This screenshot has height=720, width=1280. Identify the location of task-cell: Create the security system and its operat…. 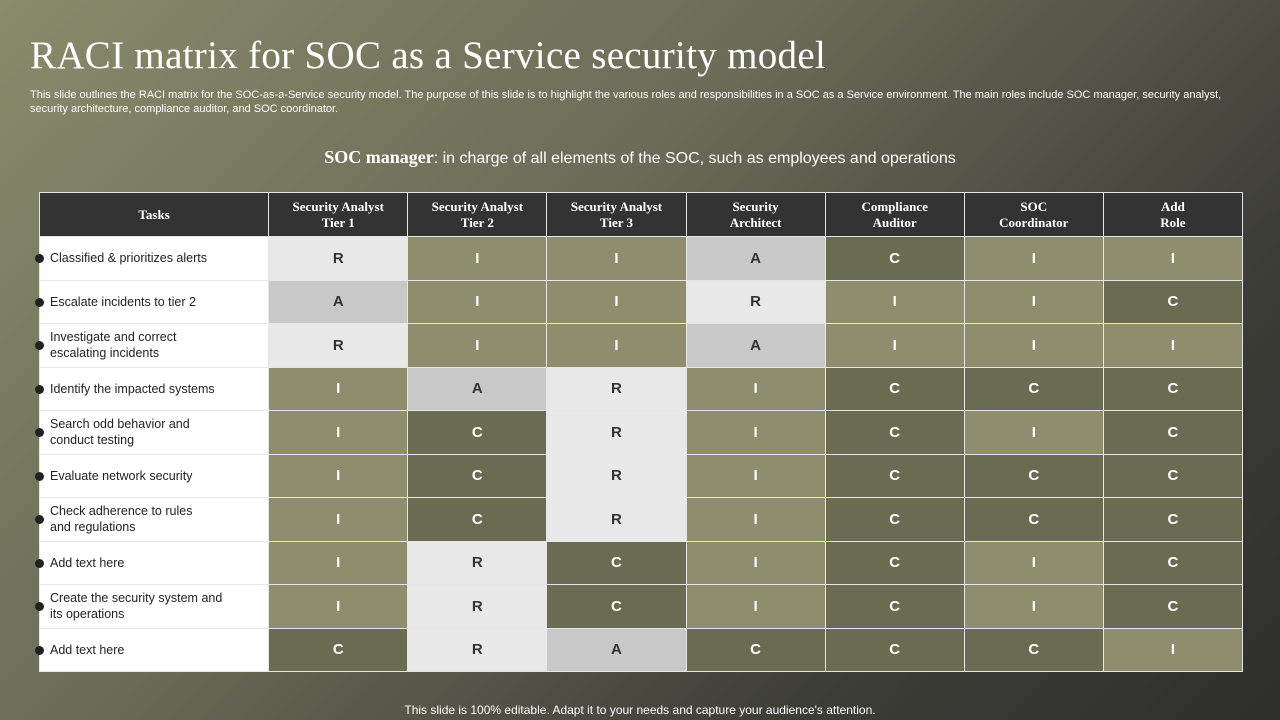
(152, 606).